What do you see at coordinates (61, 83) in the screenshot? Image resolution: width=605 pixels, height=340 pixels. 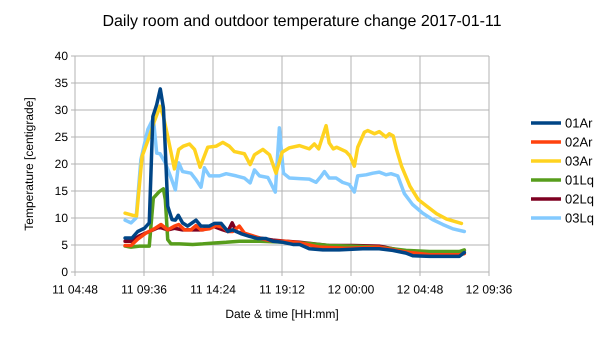 I see `y-tick-label: 35` at bounding box center [61, 83].